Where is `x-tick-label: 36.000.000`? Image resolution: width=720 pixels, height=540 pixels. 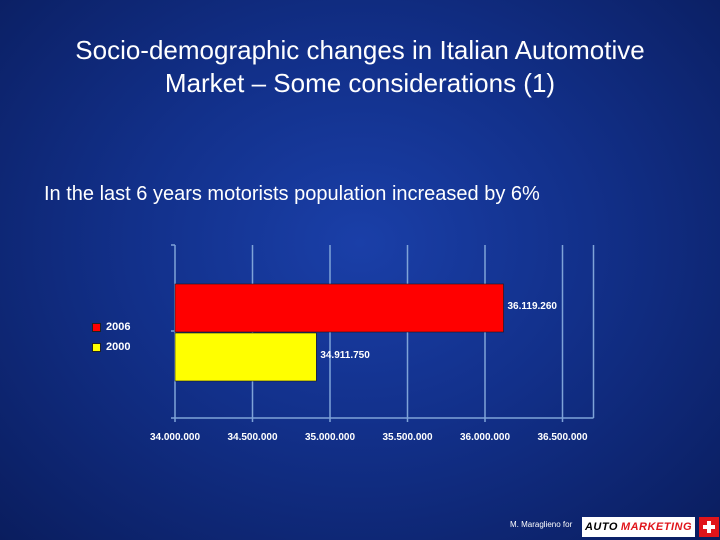
x-tick-label: 36.000.000 is located at coordinates (485, 437).